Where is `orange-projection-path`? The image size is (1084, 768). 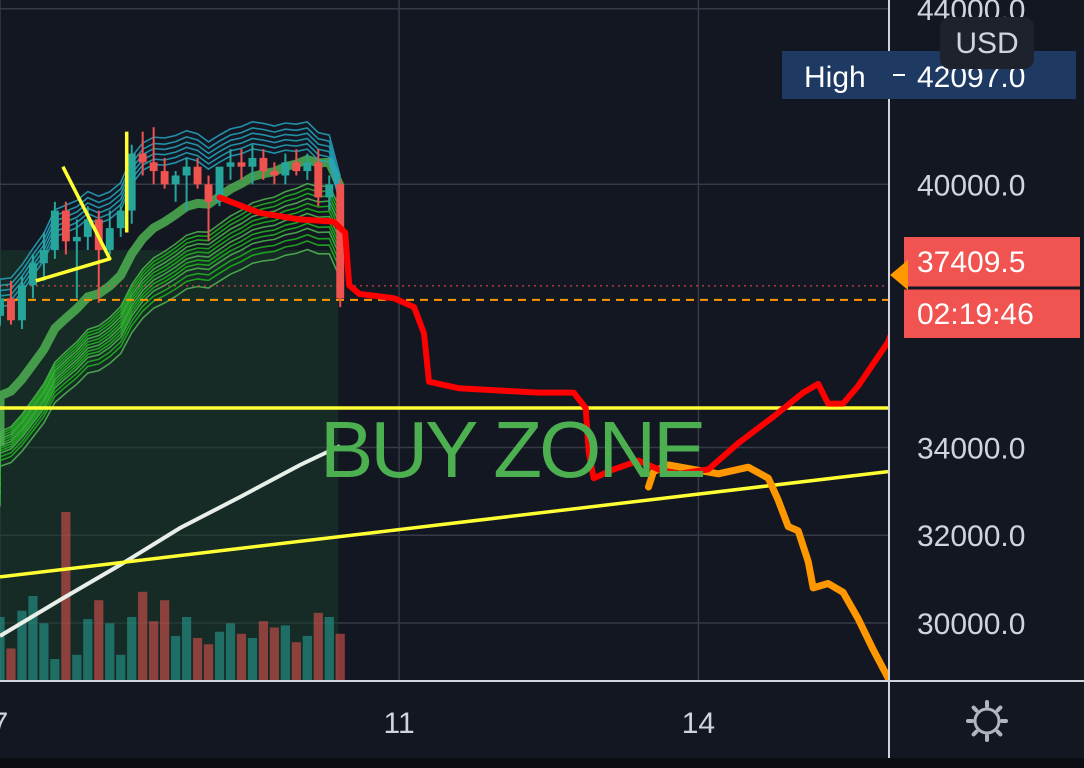 orange-projection-path is located at coordinates (767, 570).